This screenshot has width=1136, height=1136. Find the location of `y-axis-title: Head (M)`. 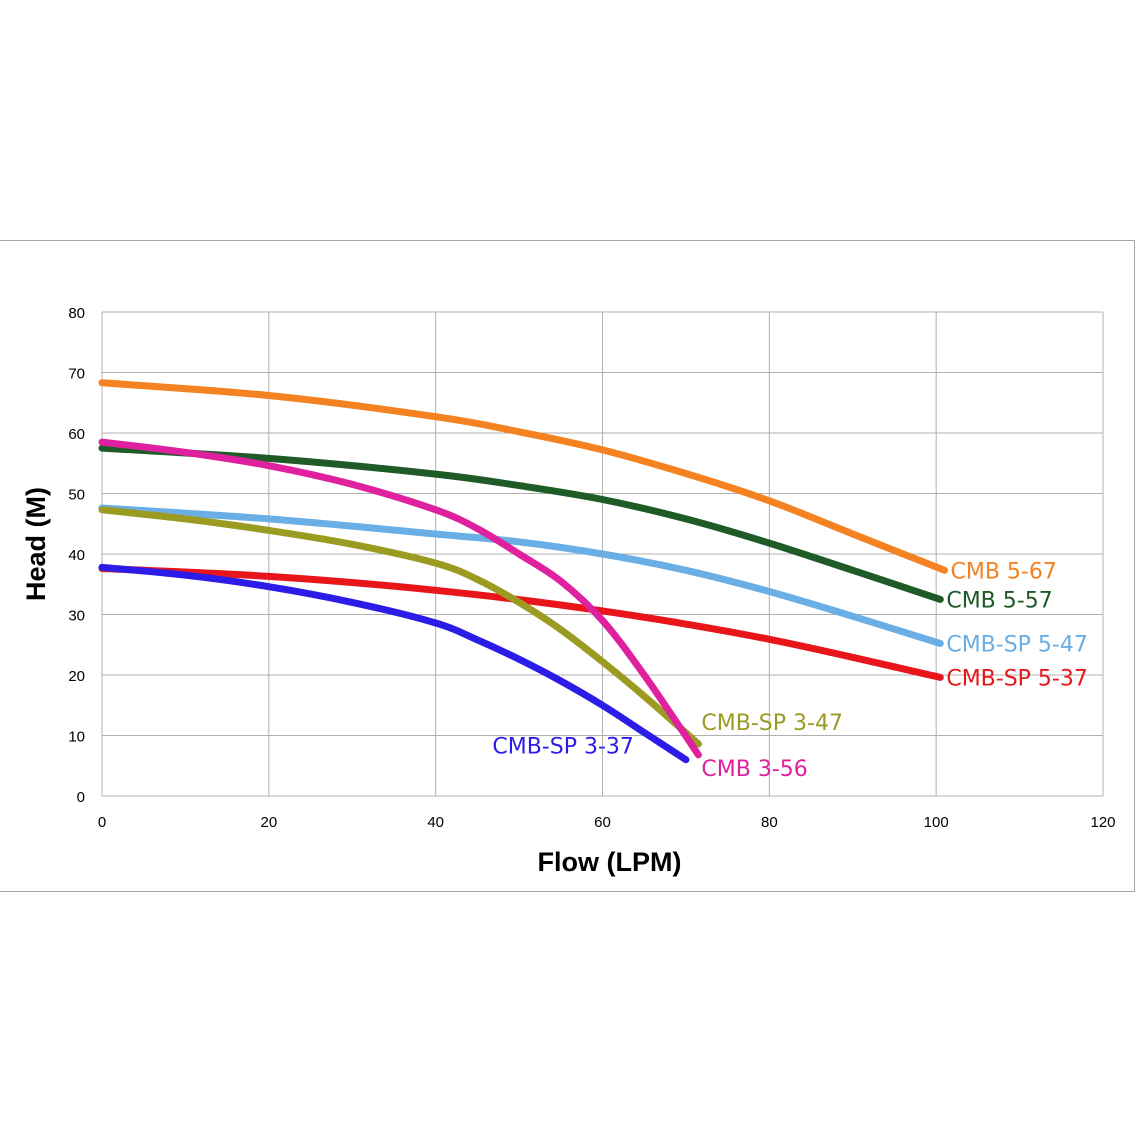

y-axis-title: Head (M) is located at coordinates (36, 544).